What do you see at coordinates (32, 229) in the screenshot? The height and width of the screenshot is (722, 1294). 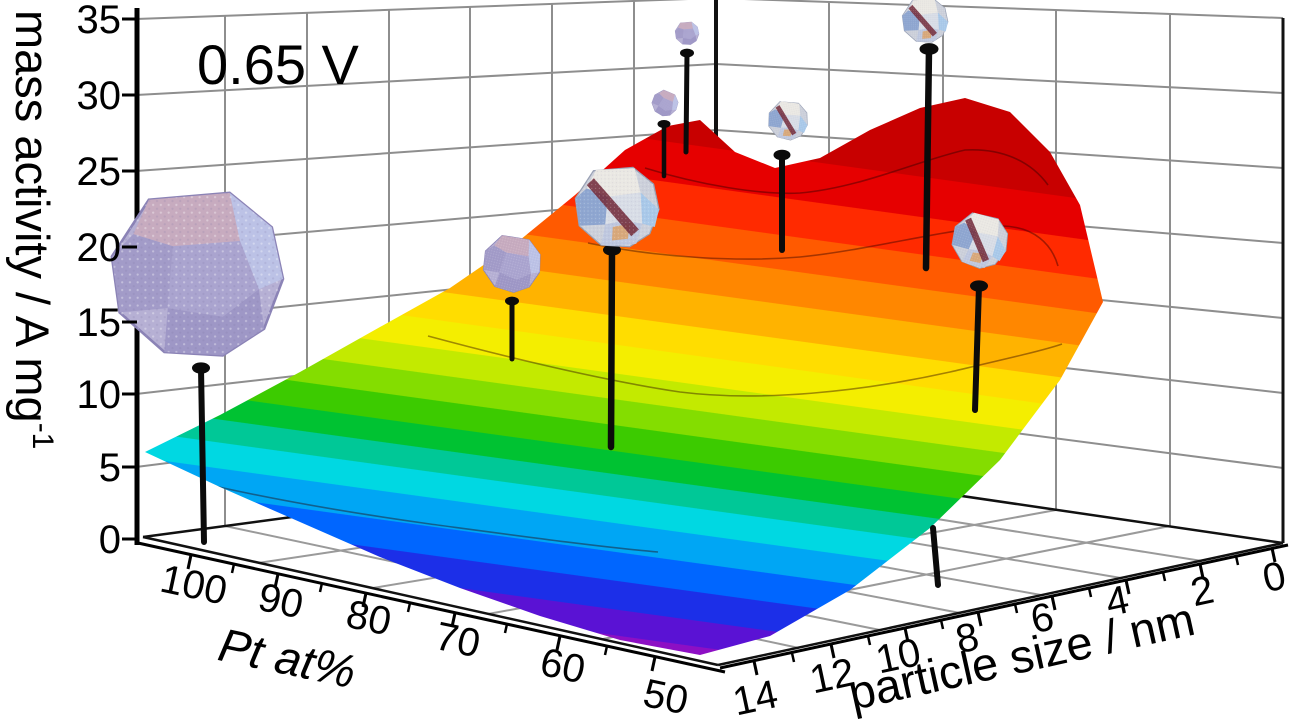 I see `z-axis-title: mass activity / A mg-1` at bounding box center [32, 229].